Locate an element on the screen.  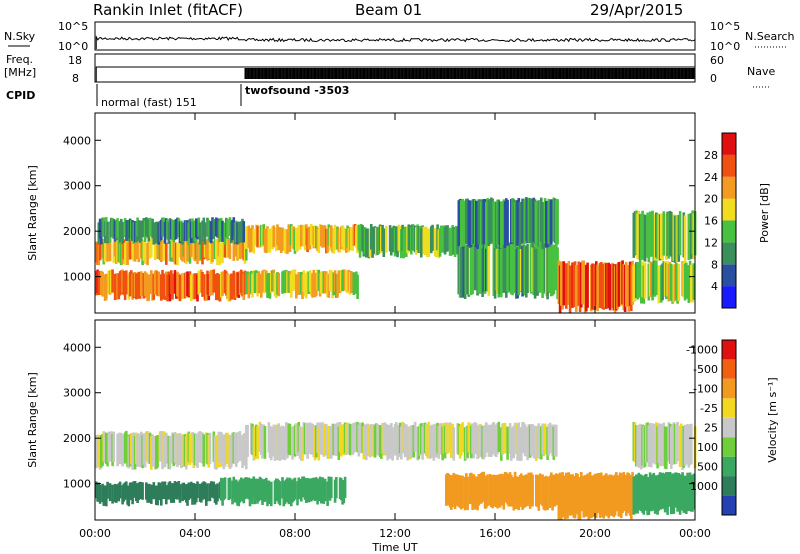
x-tick-label: 20:00 is located at coordinates (595, 533).